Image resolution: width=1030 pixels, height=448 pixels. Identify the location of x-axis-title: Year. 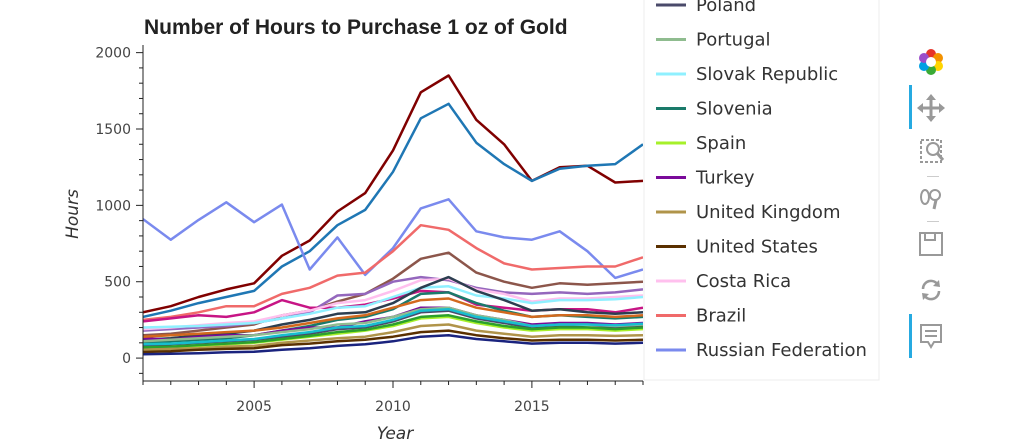
(395, 434).